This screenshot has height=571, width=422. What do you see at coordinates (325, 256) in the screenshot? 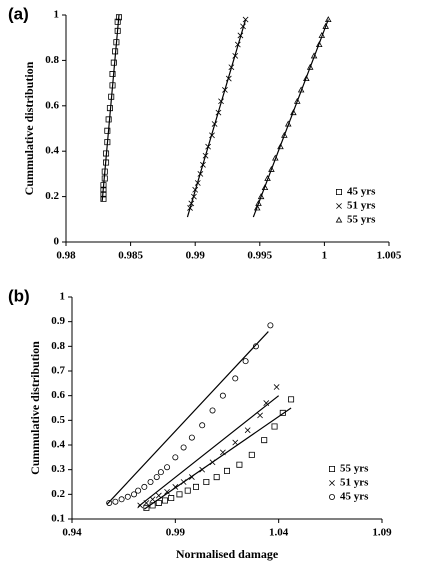
I see `x-tick-label: 1` at bounding box center [325, 256].